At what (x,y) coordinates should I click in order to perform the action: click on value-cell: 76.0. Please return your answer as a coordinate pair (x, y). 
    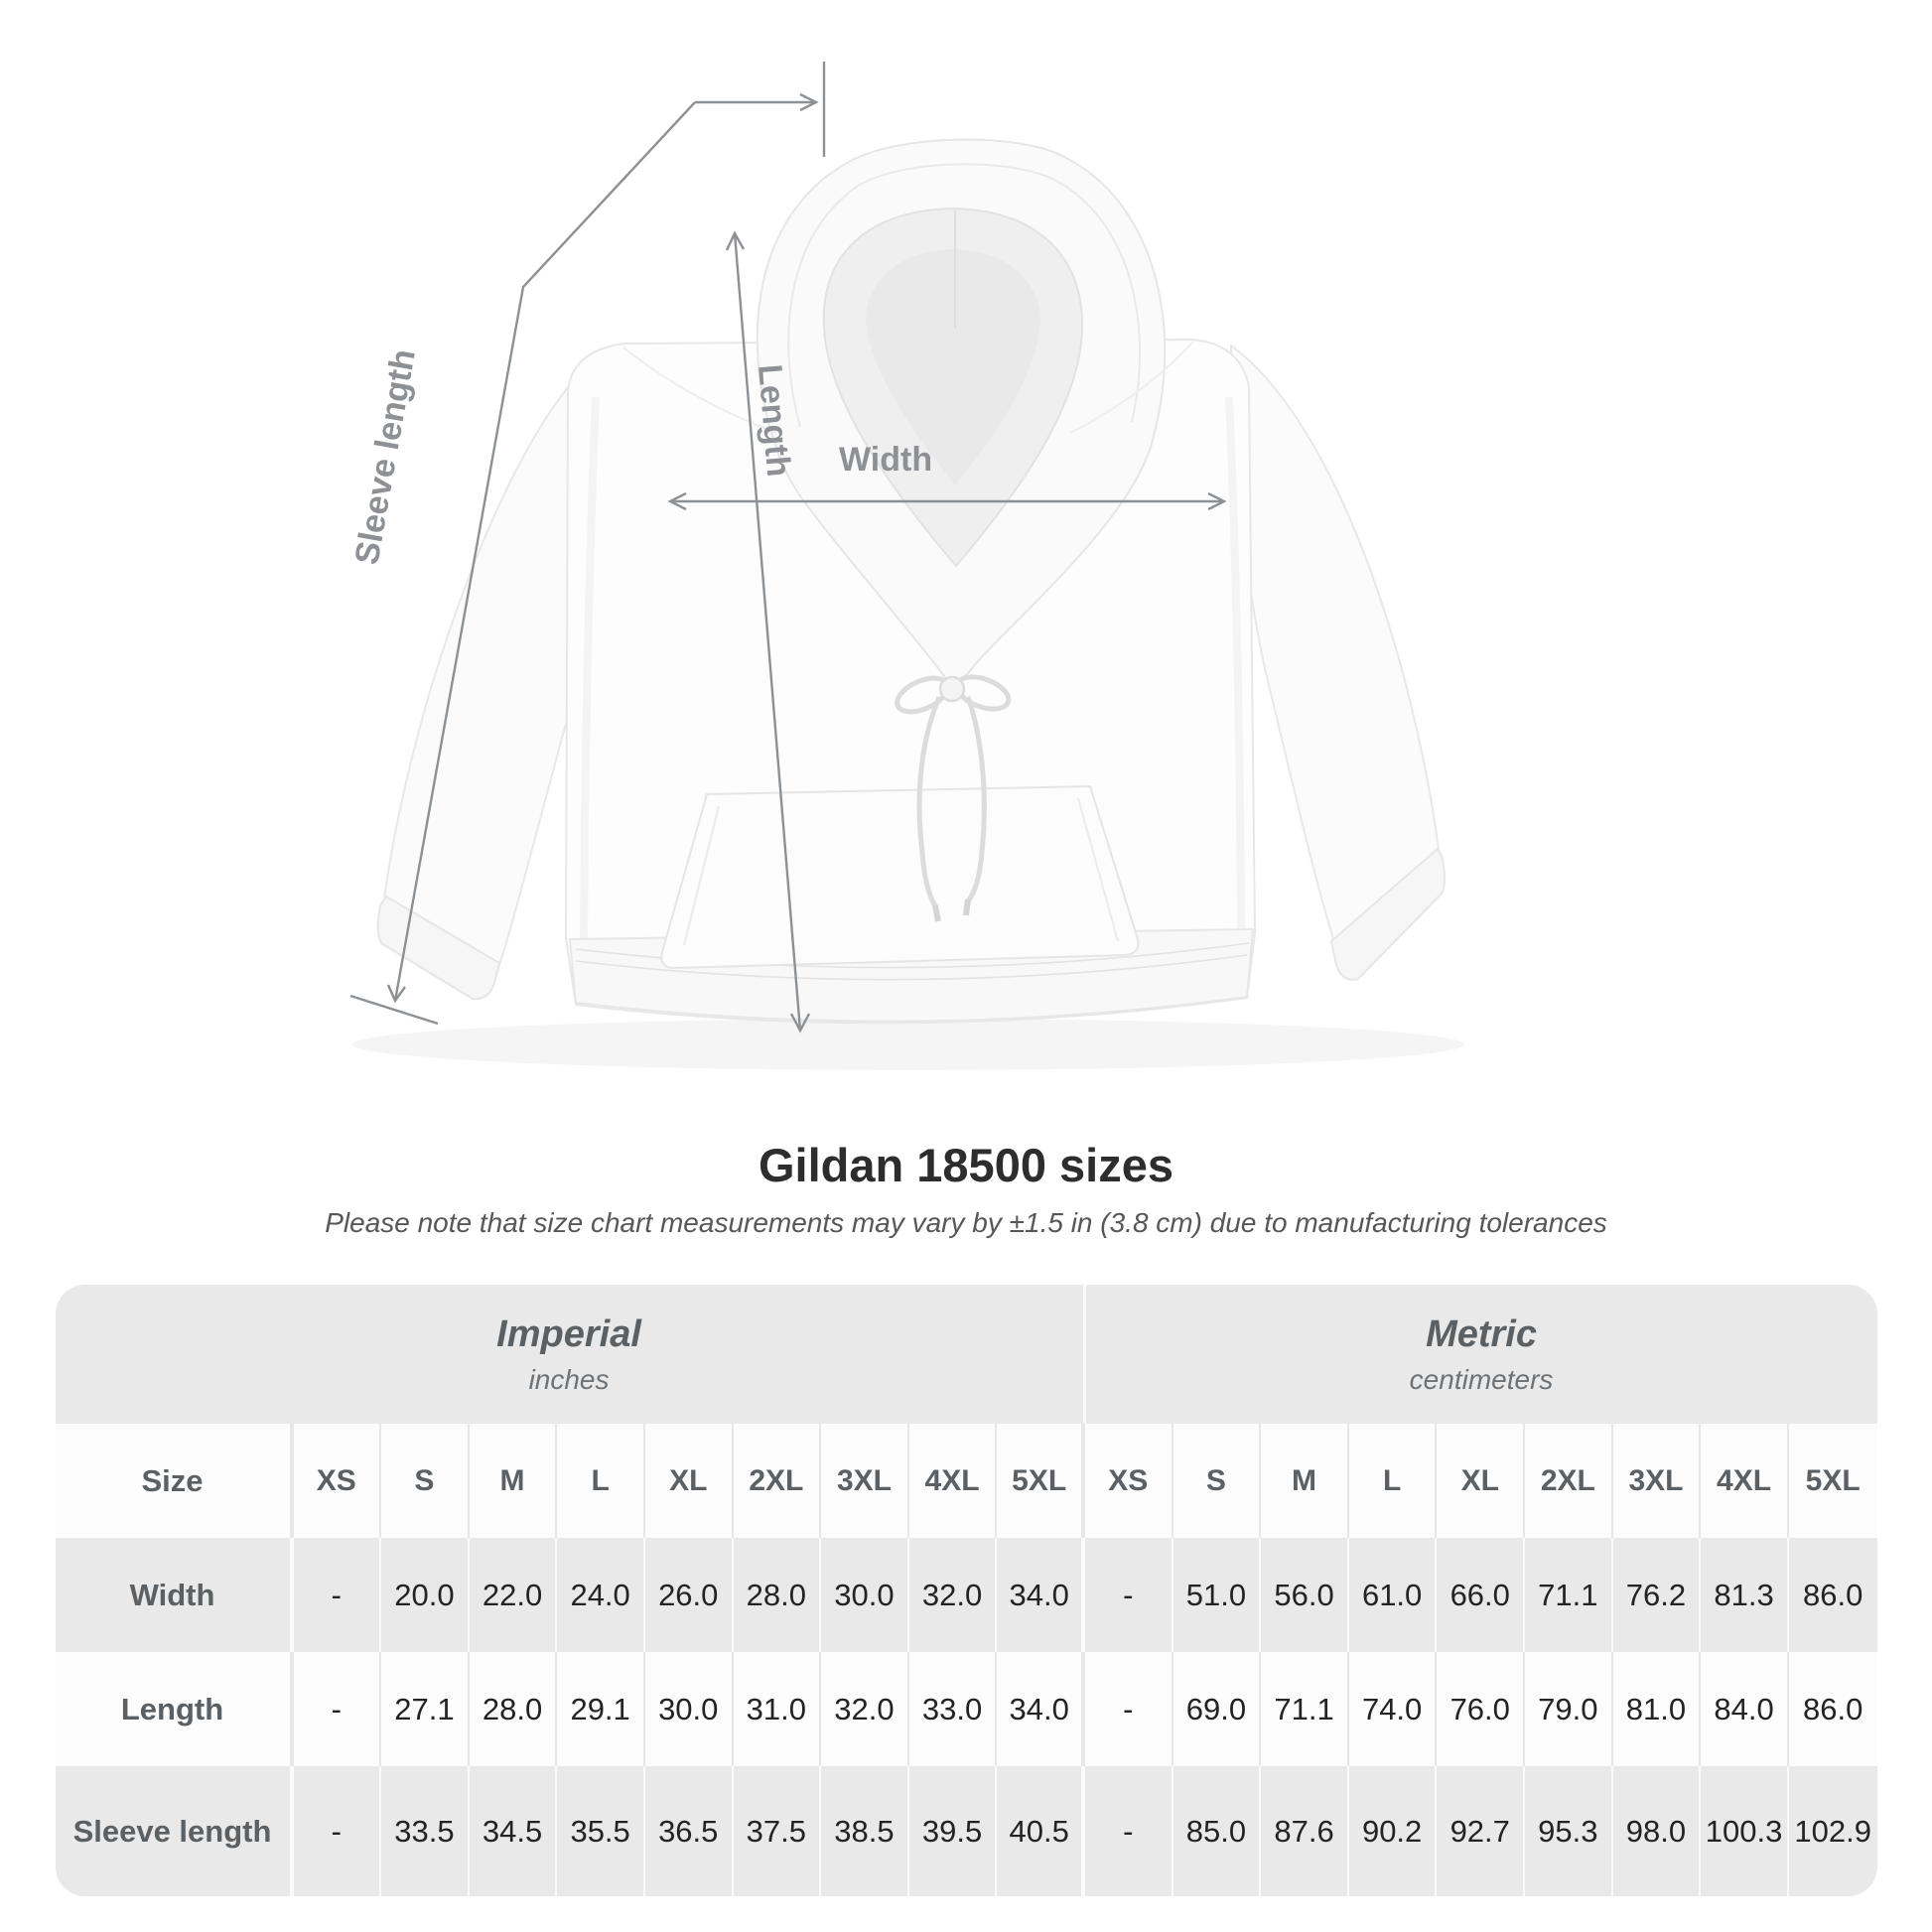
    Looking at the image, I should click on (1481, 1709).